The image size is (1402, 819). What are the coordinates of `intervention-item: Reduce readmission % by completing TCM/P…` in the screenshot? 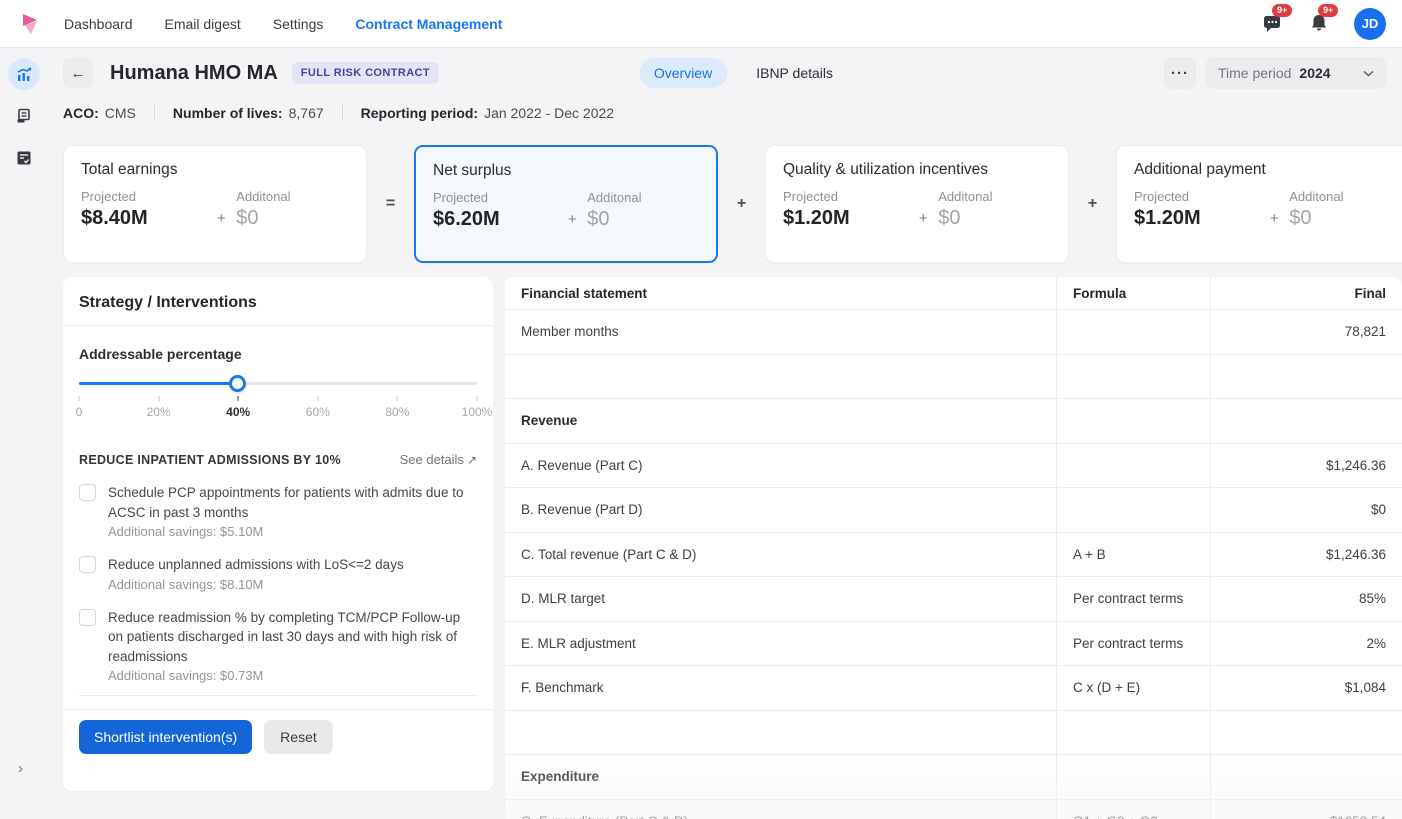 It's located at (278, 646).